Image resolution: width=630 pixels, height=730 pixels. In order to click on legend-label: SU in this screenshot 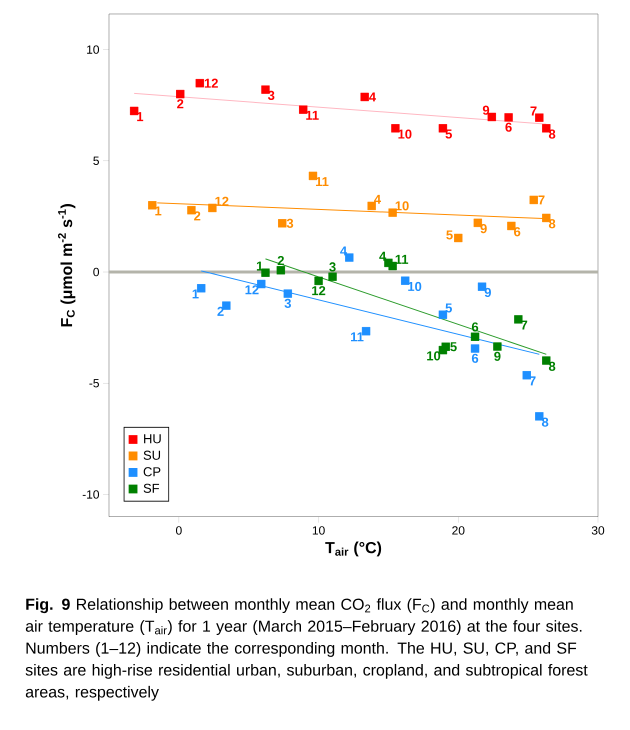, I will do `click(152, 455)`.